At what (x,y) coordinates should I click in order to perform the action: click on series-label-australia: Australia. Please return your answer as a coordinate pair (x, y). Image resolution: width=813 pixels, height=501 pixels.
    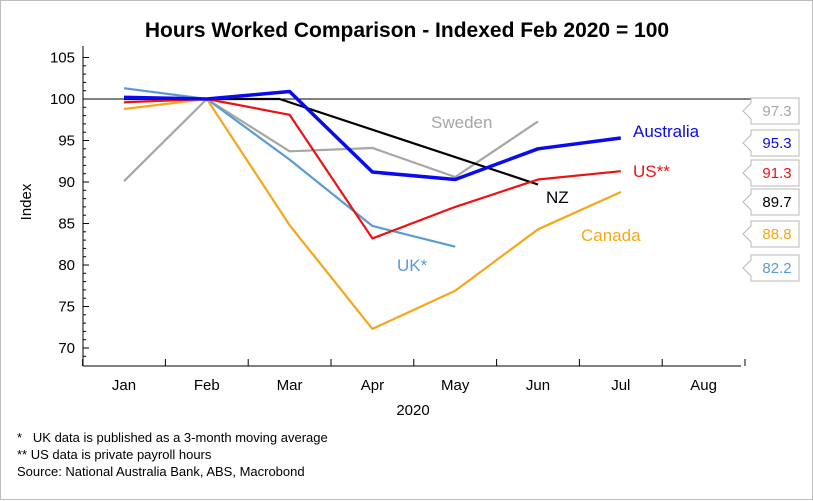
    Looking at the image, I should click on (666, 131).